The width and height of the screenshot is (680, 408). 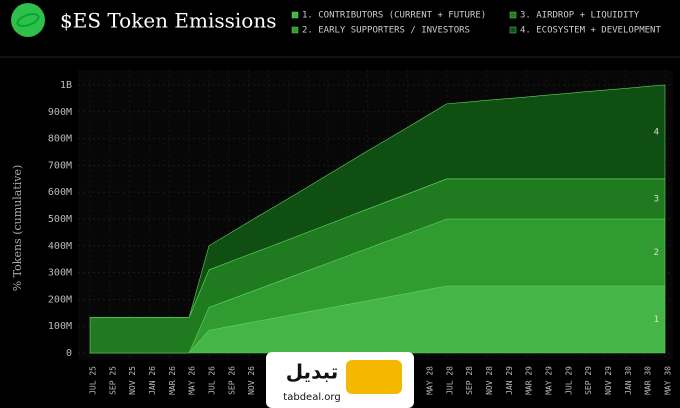 What do you see at coordinates (17, 228) in the screenshot?
I see `y-axis-label: % Tokens (cumulative)` at bounding box center [17, 228].